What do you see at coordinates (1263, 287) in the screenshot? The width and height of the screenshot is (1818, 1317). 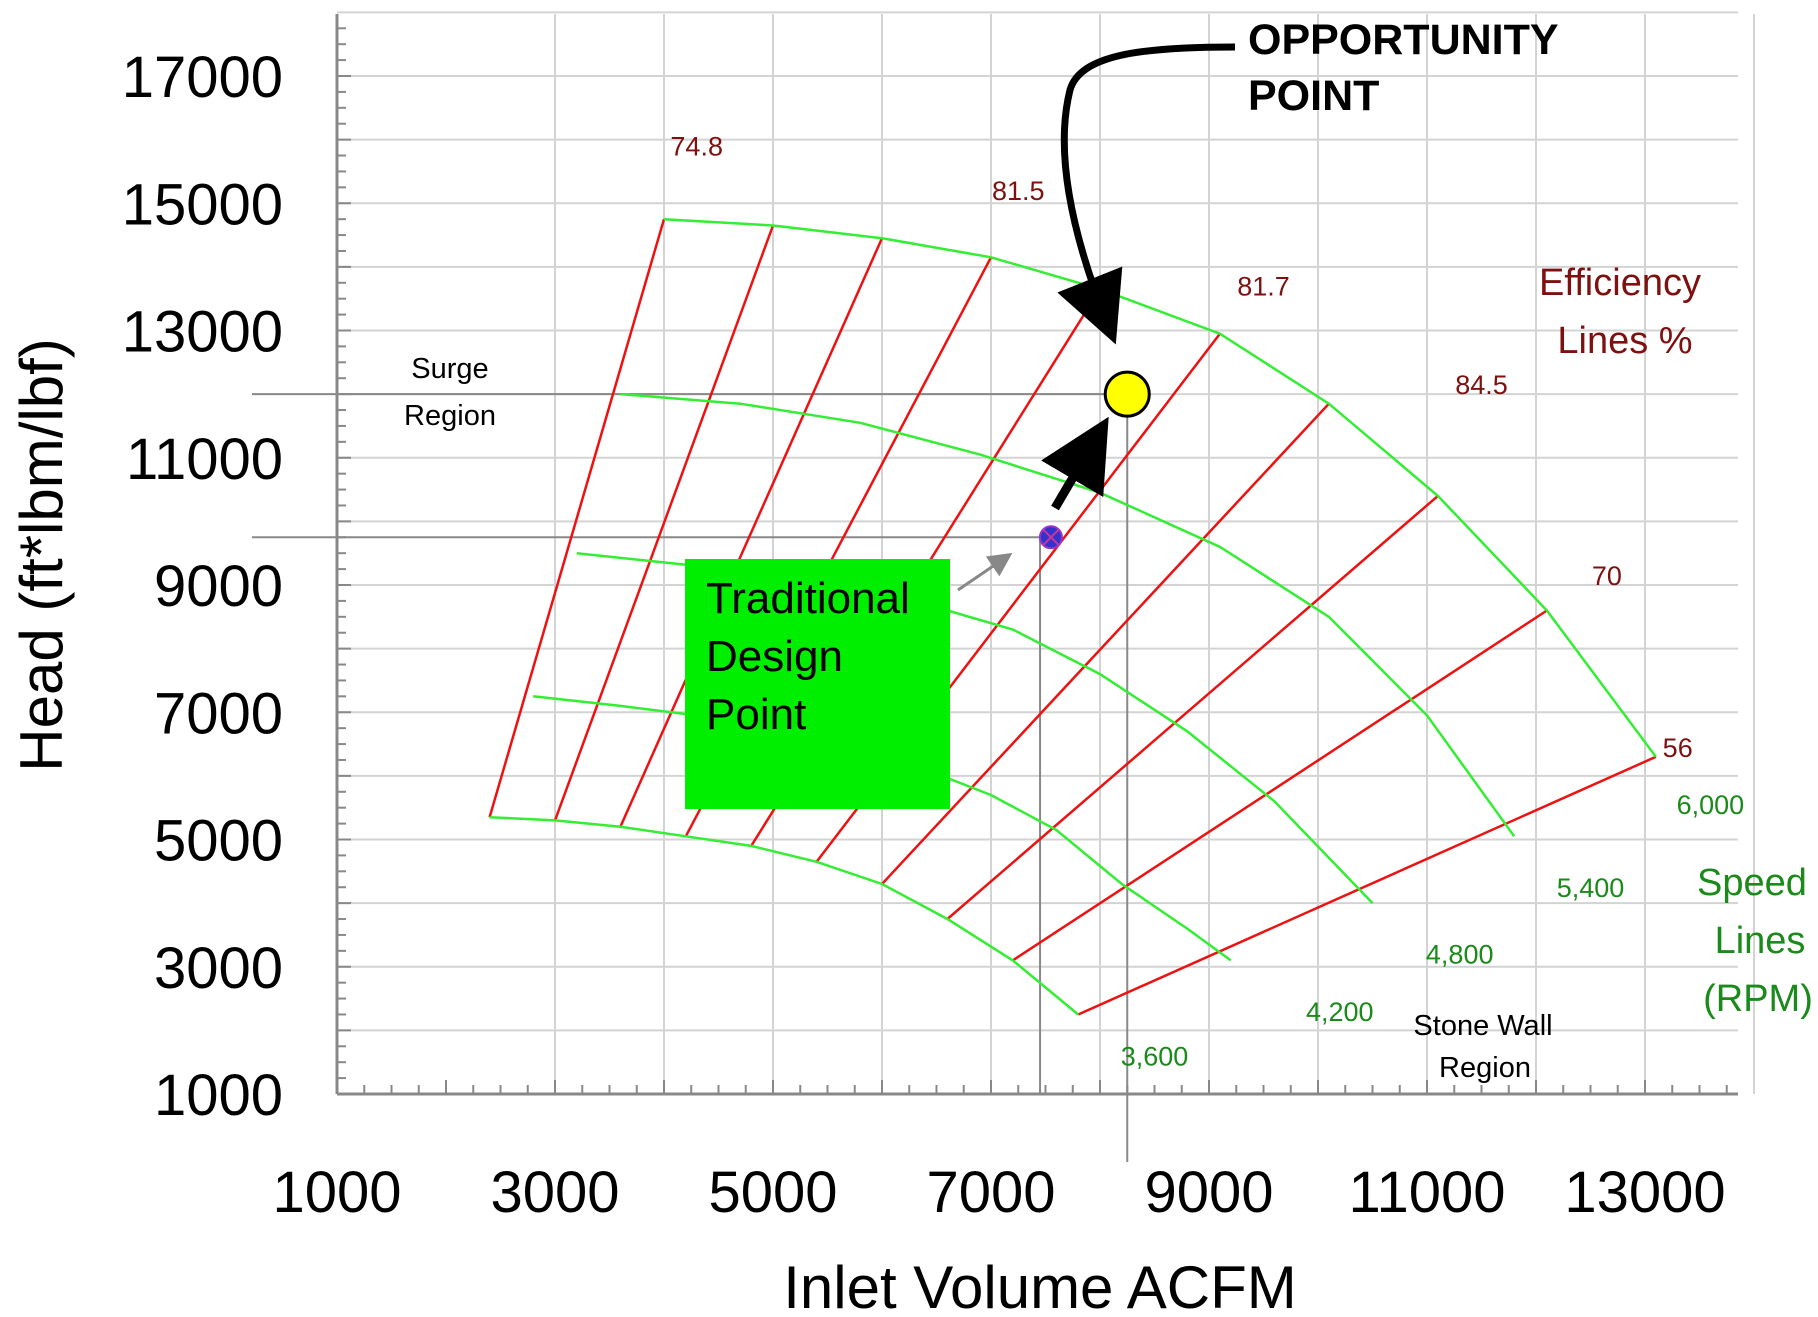 I see `efficiency-label: 81.7` at bounding box center [1263, 287].